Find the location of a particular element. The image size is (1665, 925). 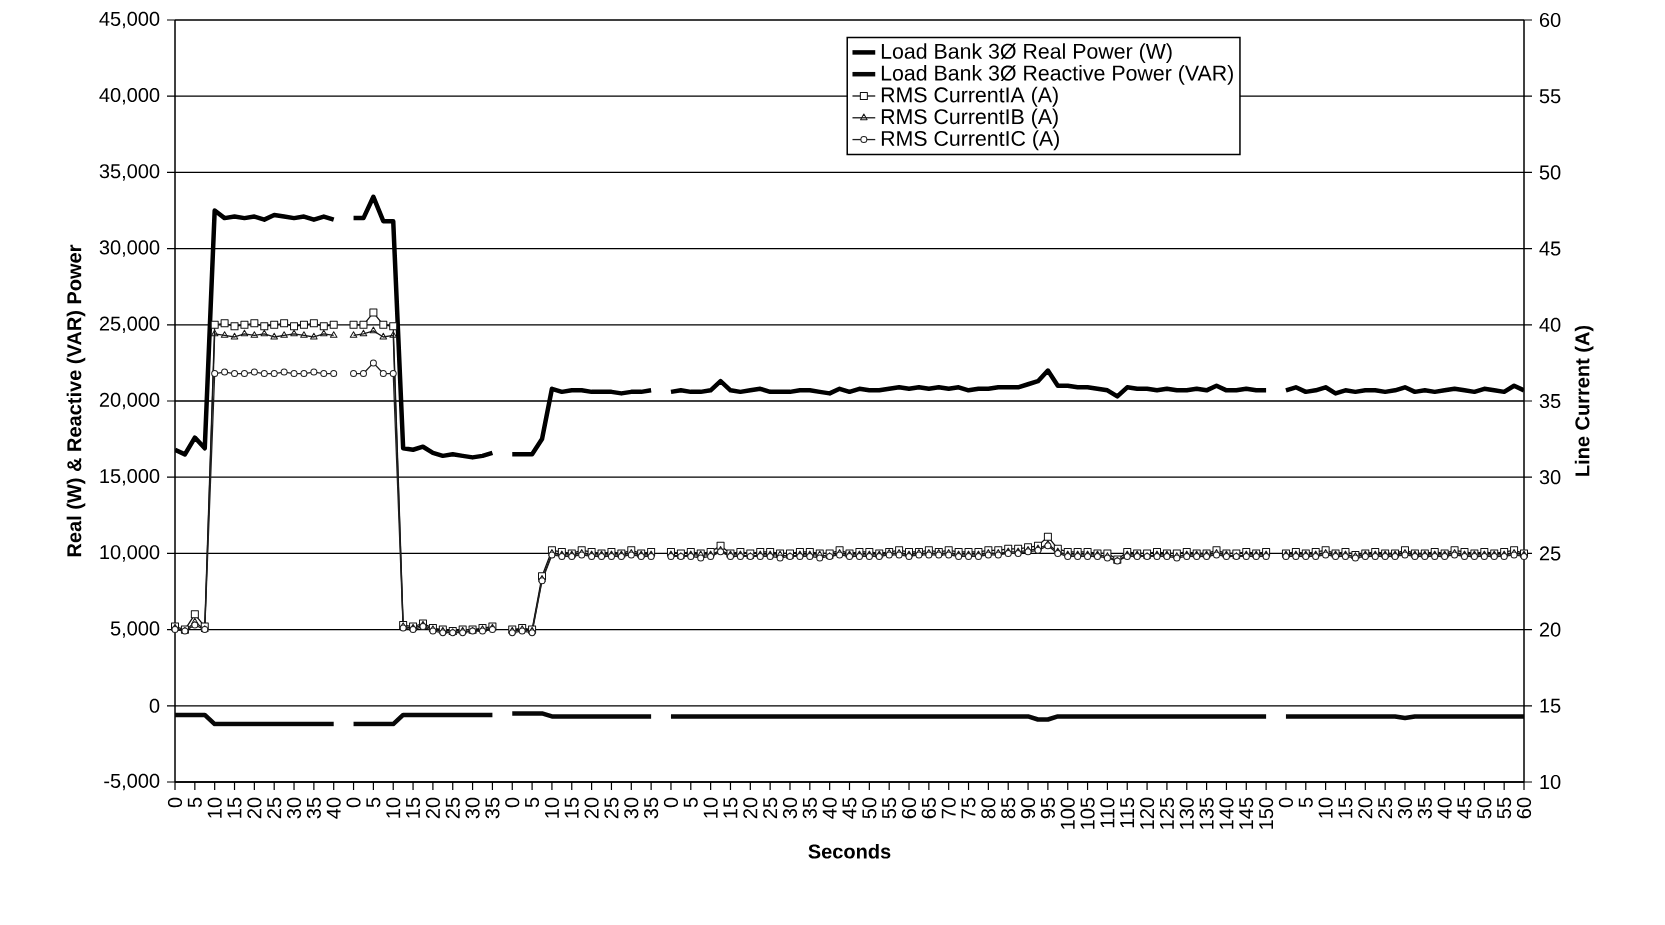

y2-tick-label: 15 is located at coordinates (1550, 705).